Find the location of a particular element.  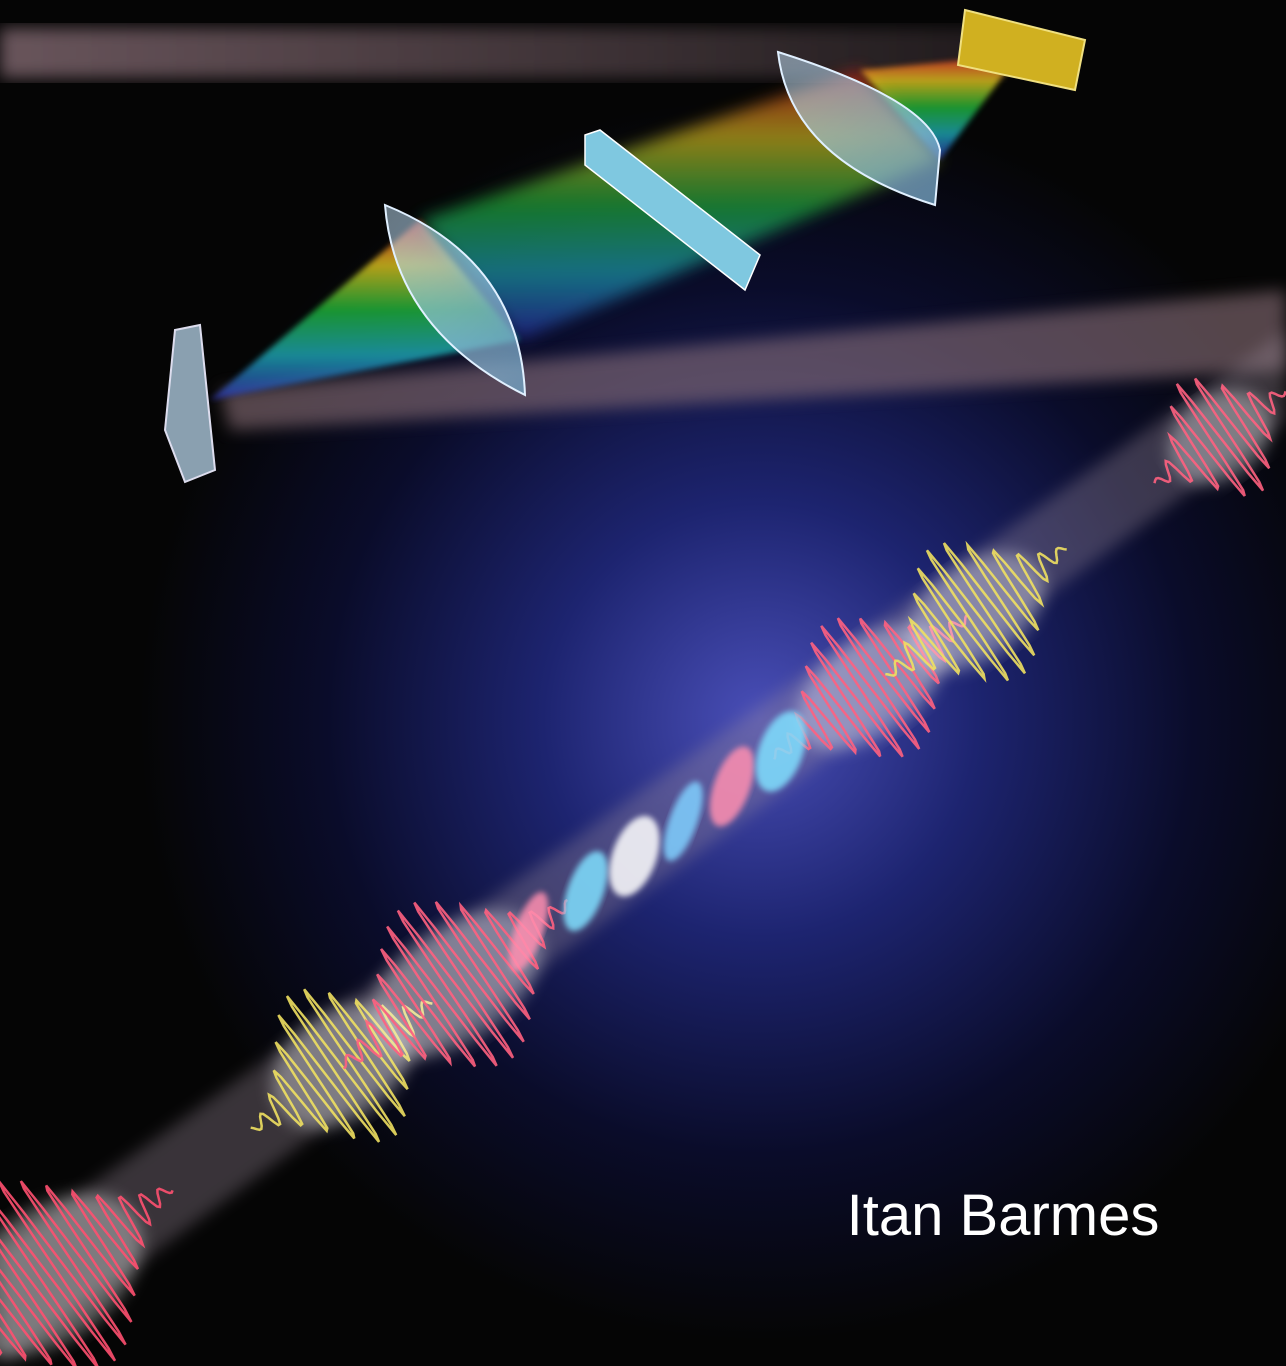

spectrum is located at coordinates (940, 107).